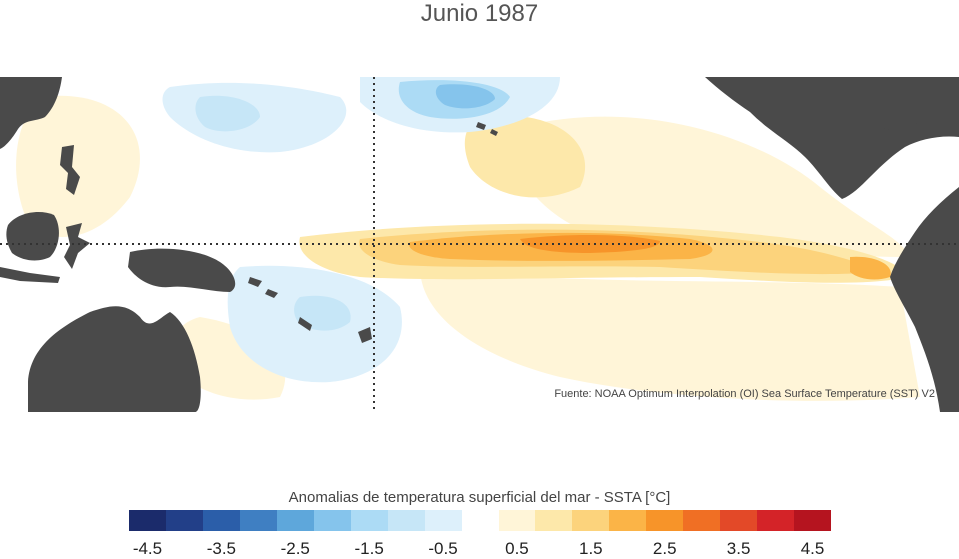  Describe the element at coordinates (591, 548) in the screenshot. I see `colorbar-tick-label: 1.5` at that location.